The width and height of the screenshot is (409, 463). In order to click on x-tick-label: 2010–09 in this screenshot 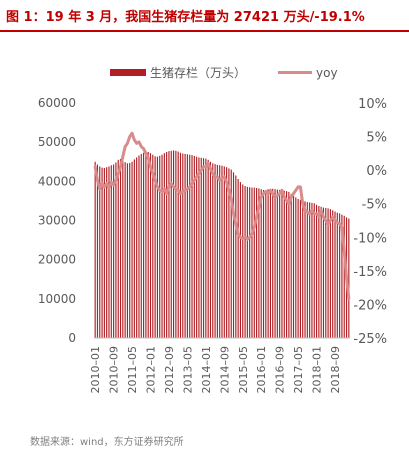, I will do `click(114, 370)`.